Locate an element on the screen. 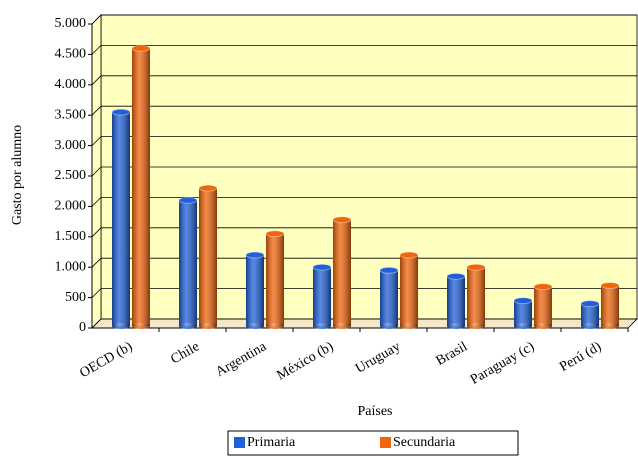 Image resolution: width=638 pixels, height=458 pixels. y-tick-label: 2.000 is located at coordinates (71, 206).